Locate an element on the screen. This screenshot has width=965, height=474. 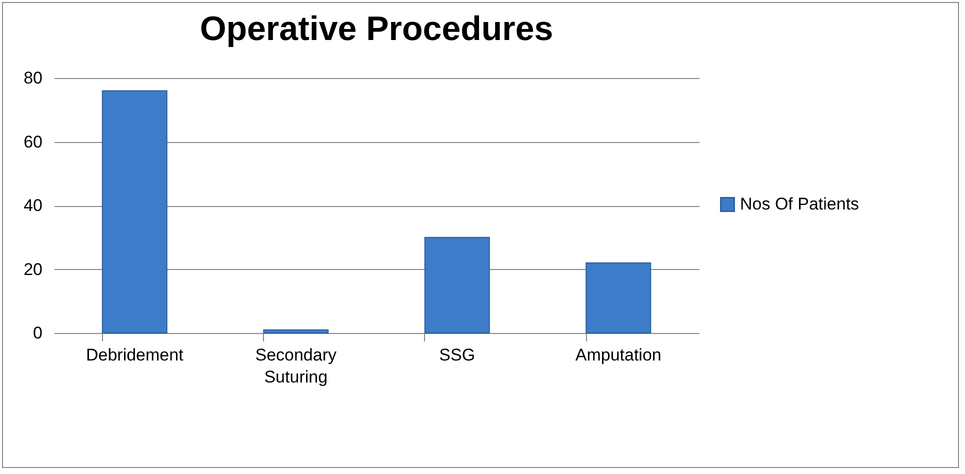
chart-title: Operative Procedures is located at coordinates (377, 29).